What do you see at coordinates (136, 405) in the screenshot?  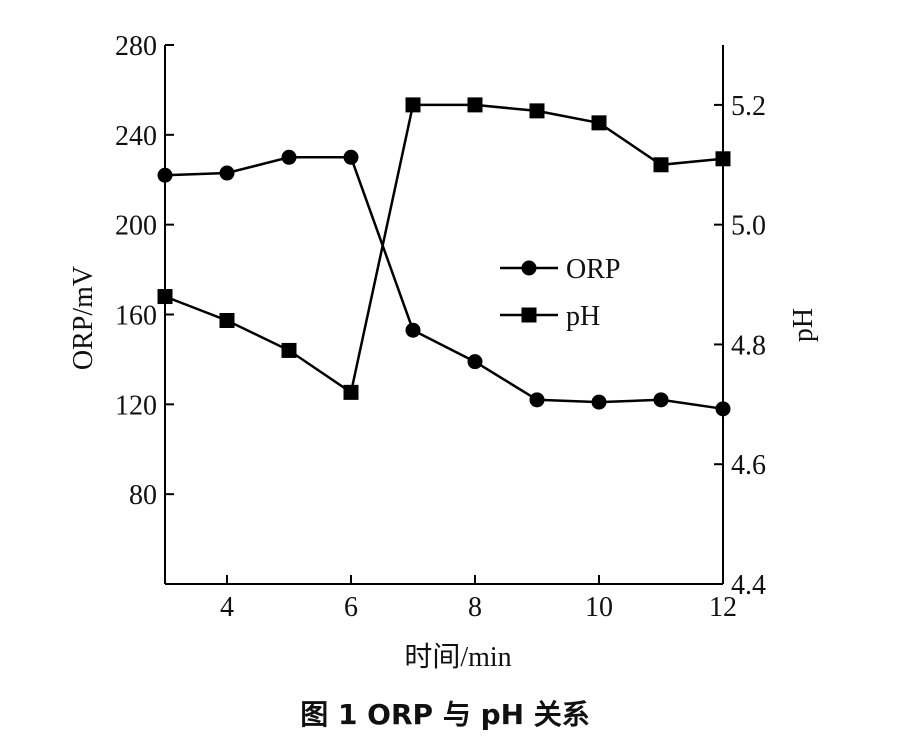 I see `y-tick-label-left: 120` at bounding box center [136, 405].